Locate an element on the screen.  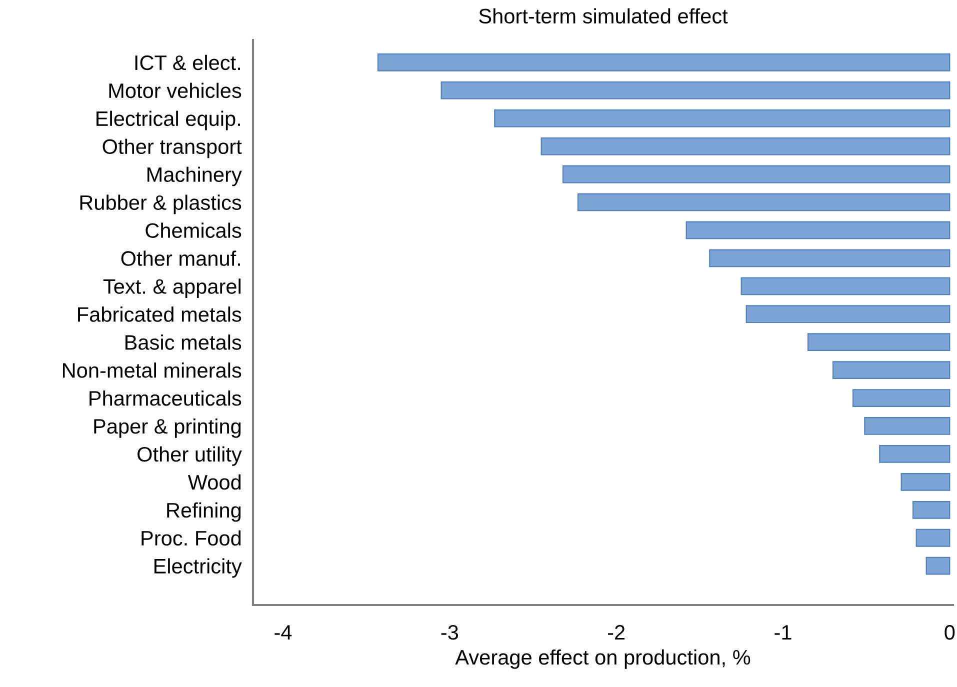
y-tick-label: Wood is located at coordinates (214, 482).